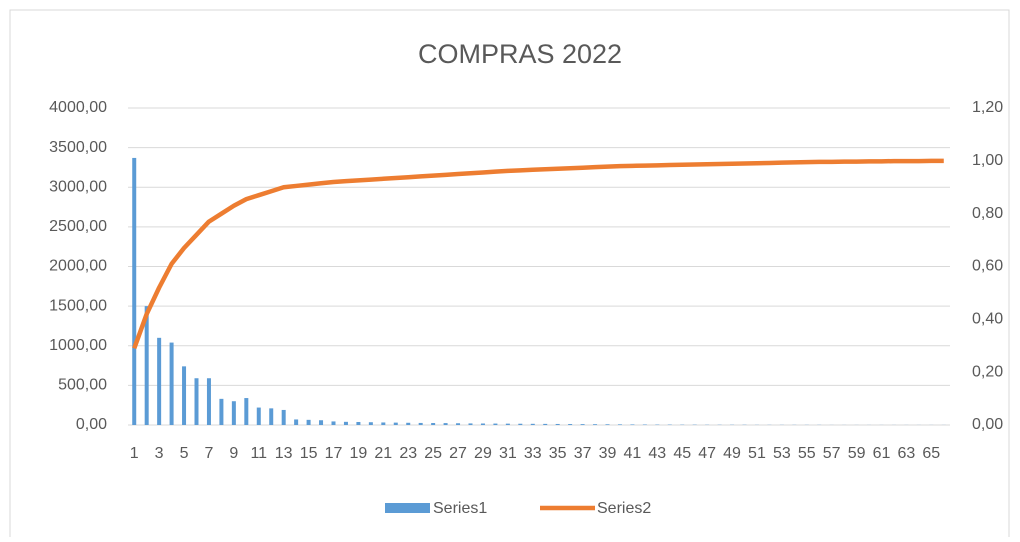  Describe the element at coordinates (757, 453) in the screenshot. I see `x-tick-label: 51` at that location.